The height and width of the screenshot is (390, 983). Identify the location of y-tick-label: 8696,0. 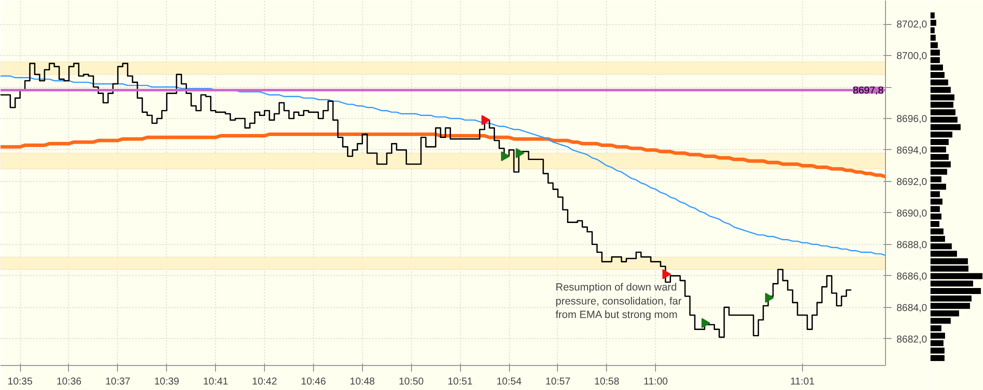
(912, 119).